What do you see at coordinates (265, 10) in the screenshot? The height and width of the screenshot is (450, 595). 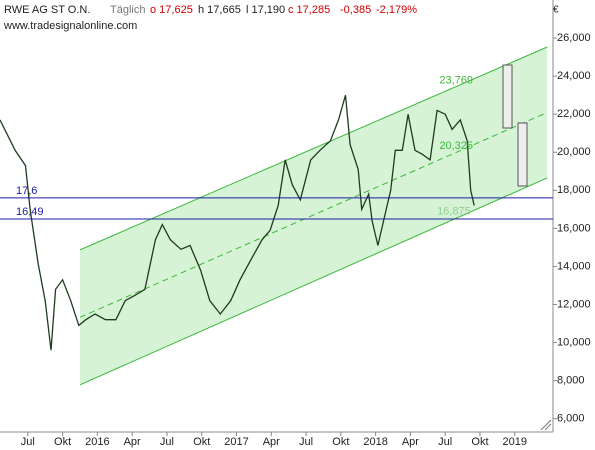 I see `low: l 17,190` at bounding box center [265, 10].